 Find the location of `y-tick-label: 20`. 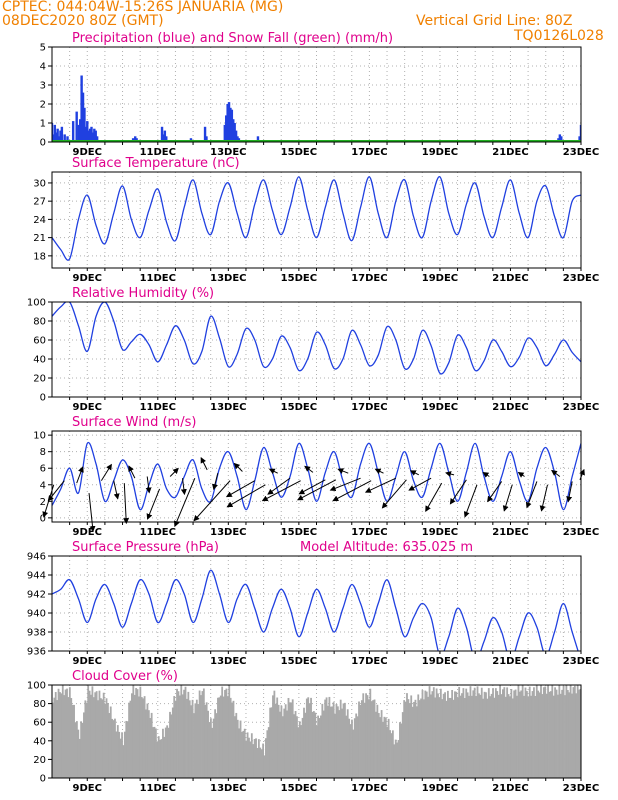

y-tick-label: 20 is located at coordinates (39, 760).